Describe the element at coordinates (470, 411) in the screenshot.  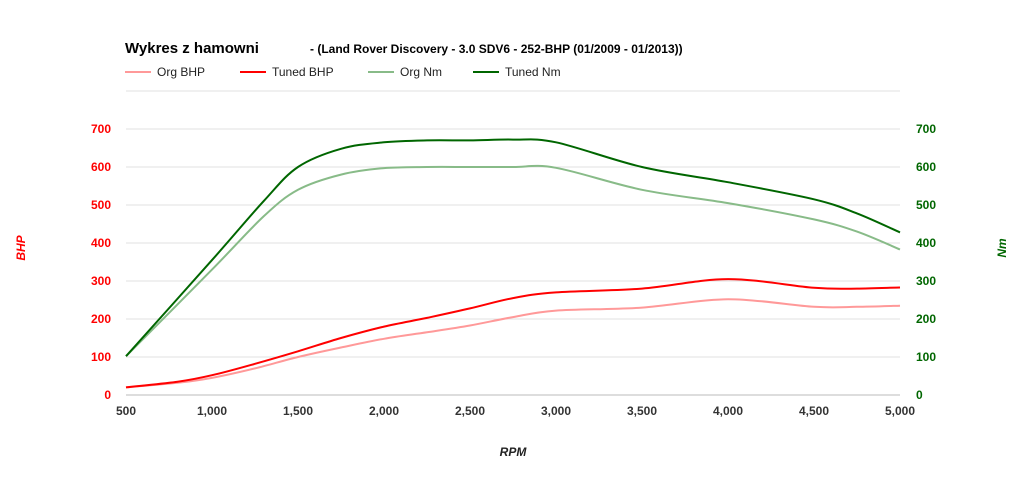
I see `x-tick-label: 2,500` at that location.